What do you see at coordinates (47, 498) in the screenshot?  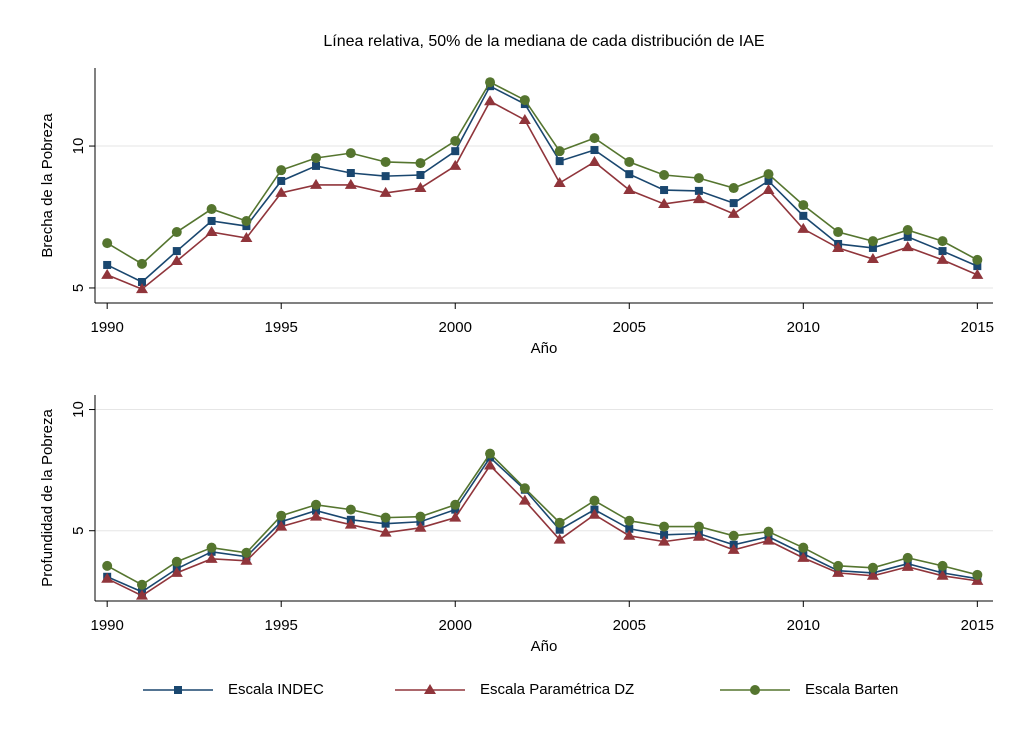 I see `y-axis-label: Profundidad de la Pobreza` at bounding box center [47, 498].